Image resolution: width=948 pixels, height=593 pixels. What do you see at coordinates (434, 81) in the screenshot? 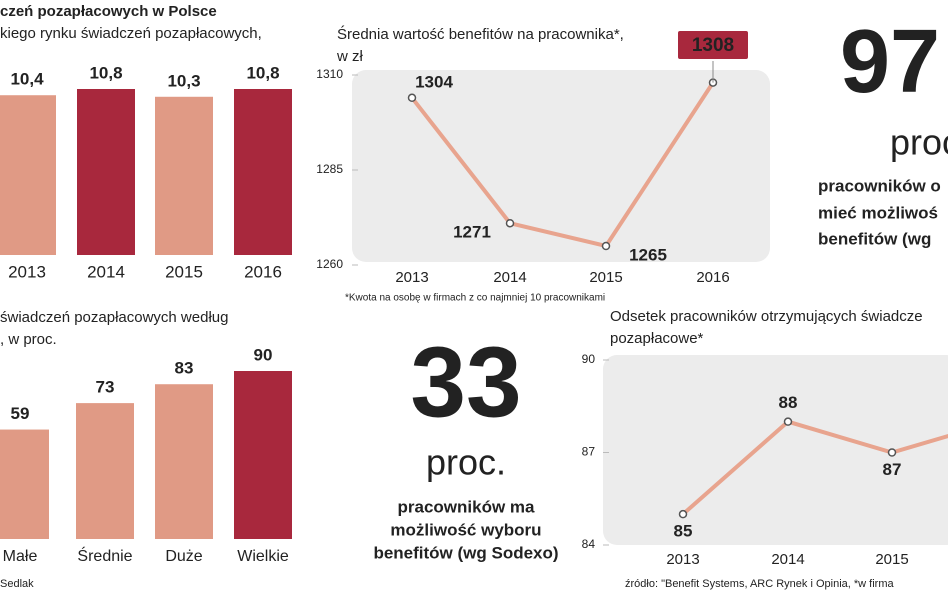
I see `value-label: 1304` at bounding box center [434, 81].